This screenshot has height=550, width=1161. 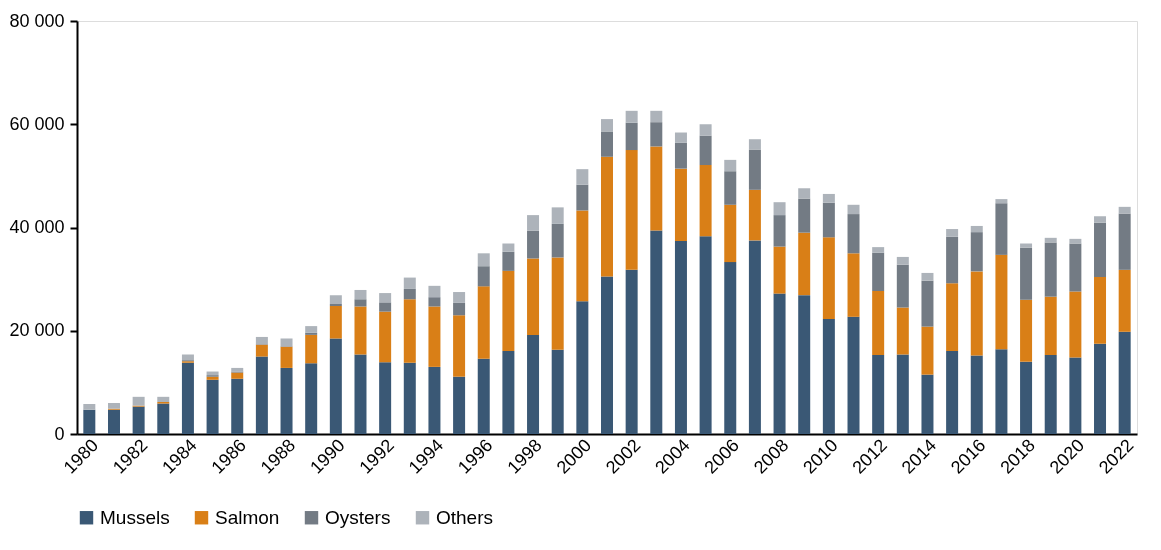 I want to click on y-tick-label: 80 000, so click(x=37, y=20).